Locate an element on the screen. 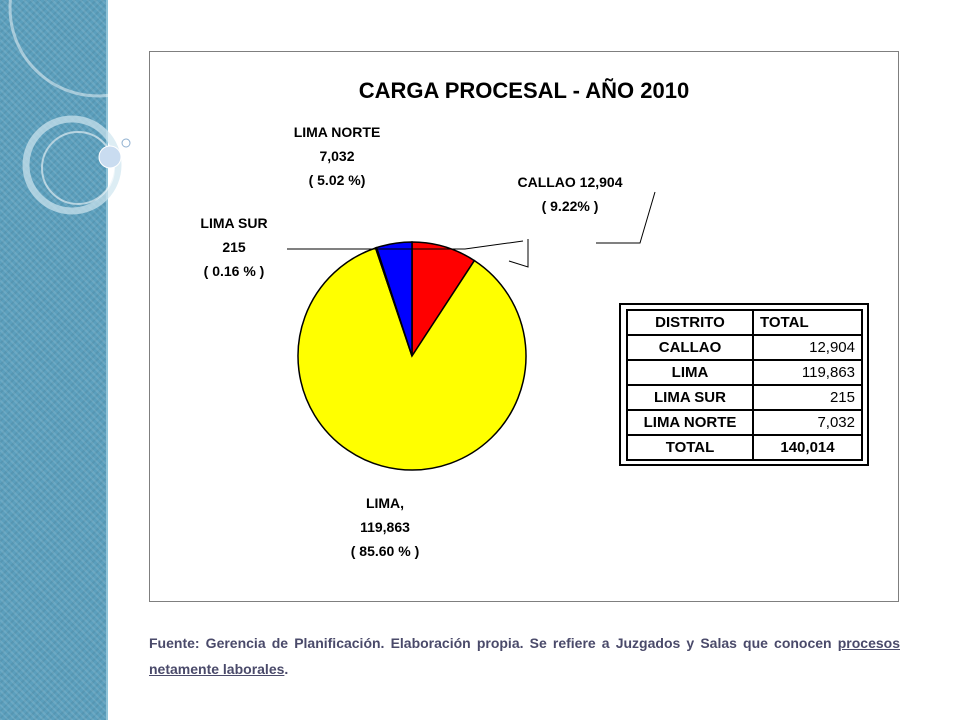 This screenshot has height=720, width=960. table-row: LIMA NORTE 7,032 is located at coordinates (744, 422).